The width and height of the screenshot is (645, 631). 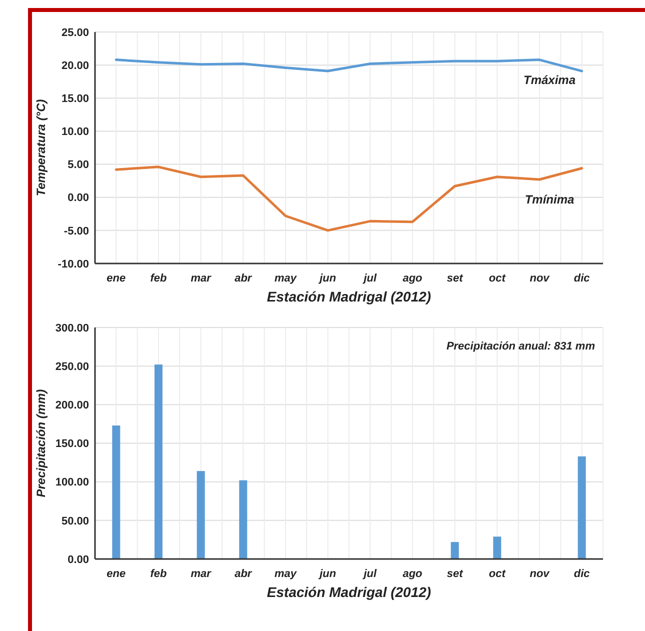 I want to click on y-tick-label: -5.00, so click(x=76, y=231).